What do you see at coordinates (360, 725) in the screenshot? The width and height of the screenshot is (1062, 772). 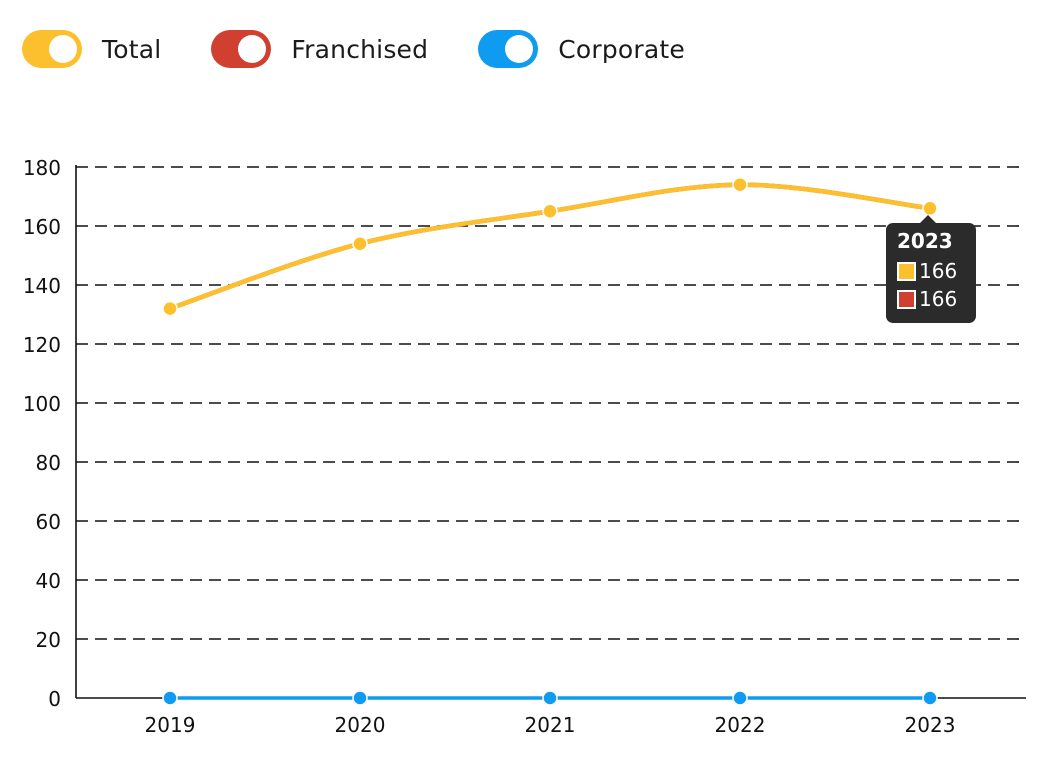 I see `x-tick-label: 2020` at bounding box center [360, 725].